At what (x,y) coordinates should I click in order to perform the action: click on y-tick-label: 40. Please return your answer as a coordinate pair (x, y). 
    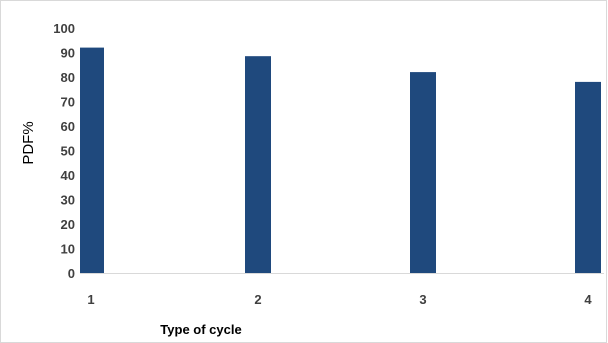
    Looking at the image, I should click on (68, 175).